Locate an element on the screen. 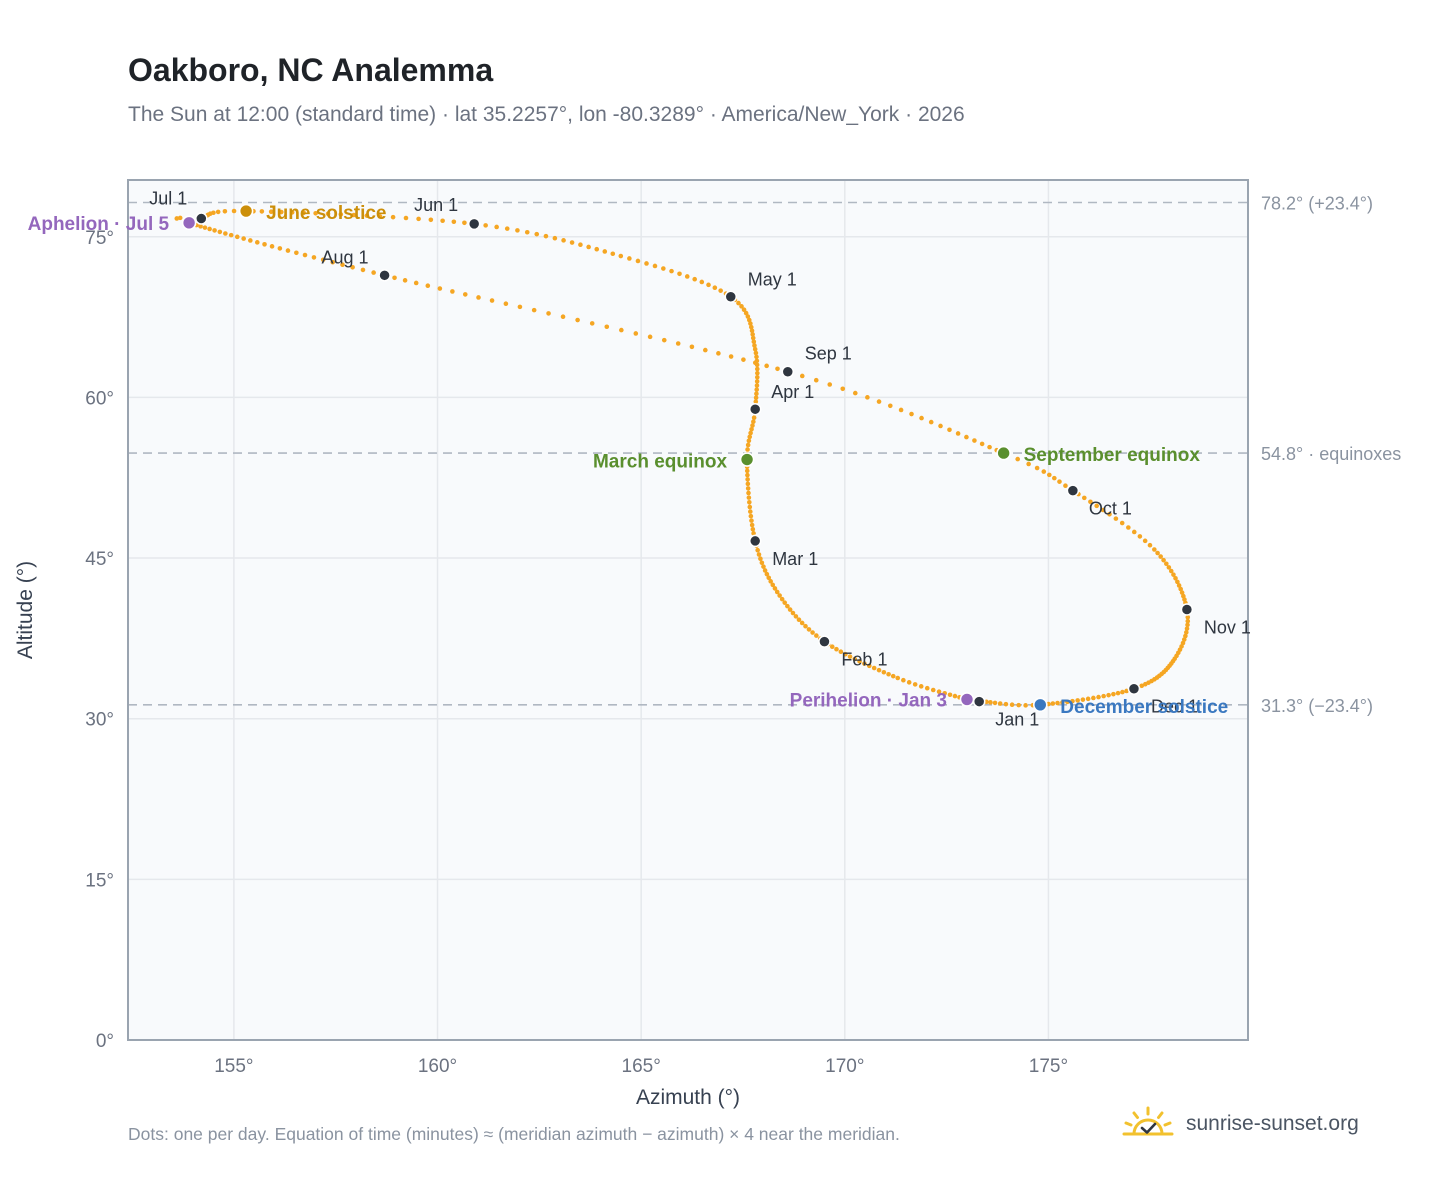 The image size is (1448, 1188). month-label: Jul 1 is located at coordinates (168, 199).